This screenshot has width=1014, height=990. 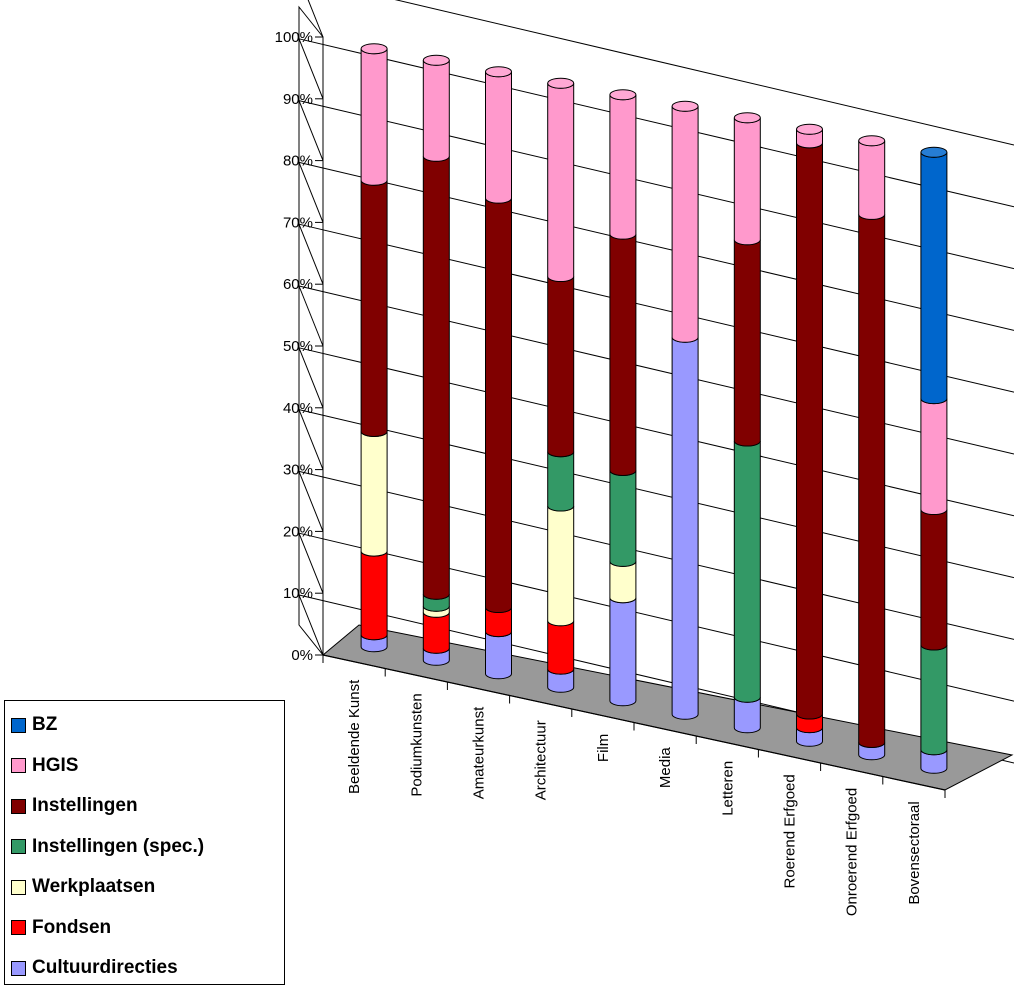 What do you see at coordinates (747, 181) in the screenshot?
I see `bar-segment-letteren-hgis` at bounding box center [747, 181].